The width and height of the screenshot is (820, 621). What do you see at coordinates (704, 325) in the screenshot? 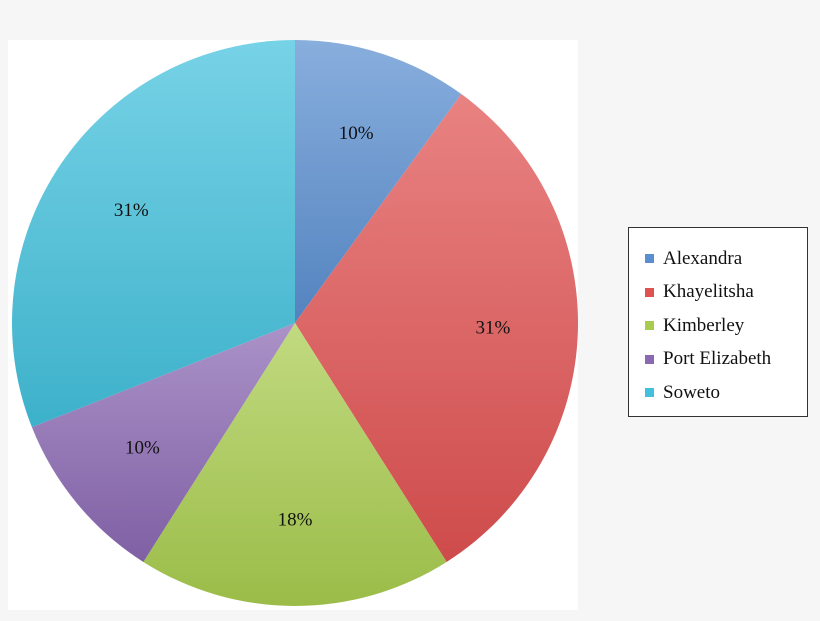
I see `legend-label: Kimberley` at bounding box center [704, 325].